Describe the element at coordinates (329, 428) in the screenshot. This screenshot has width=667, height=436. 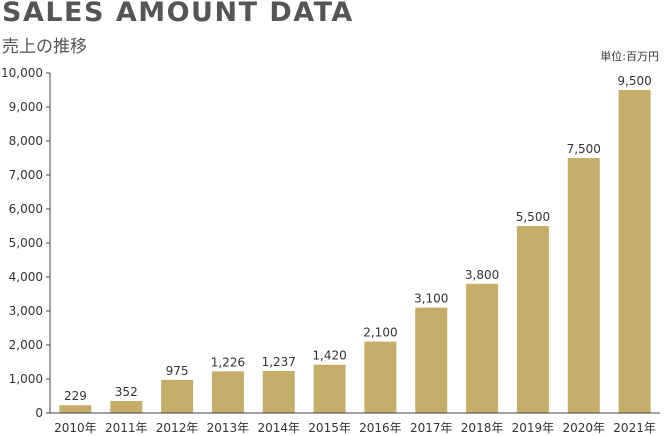
I see `x-category-label: 2015年` at that location.